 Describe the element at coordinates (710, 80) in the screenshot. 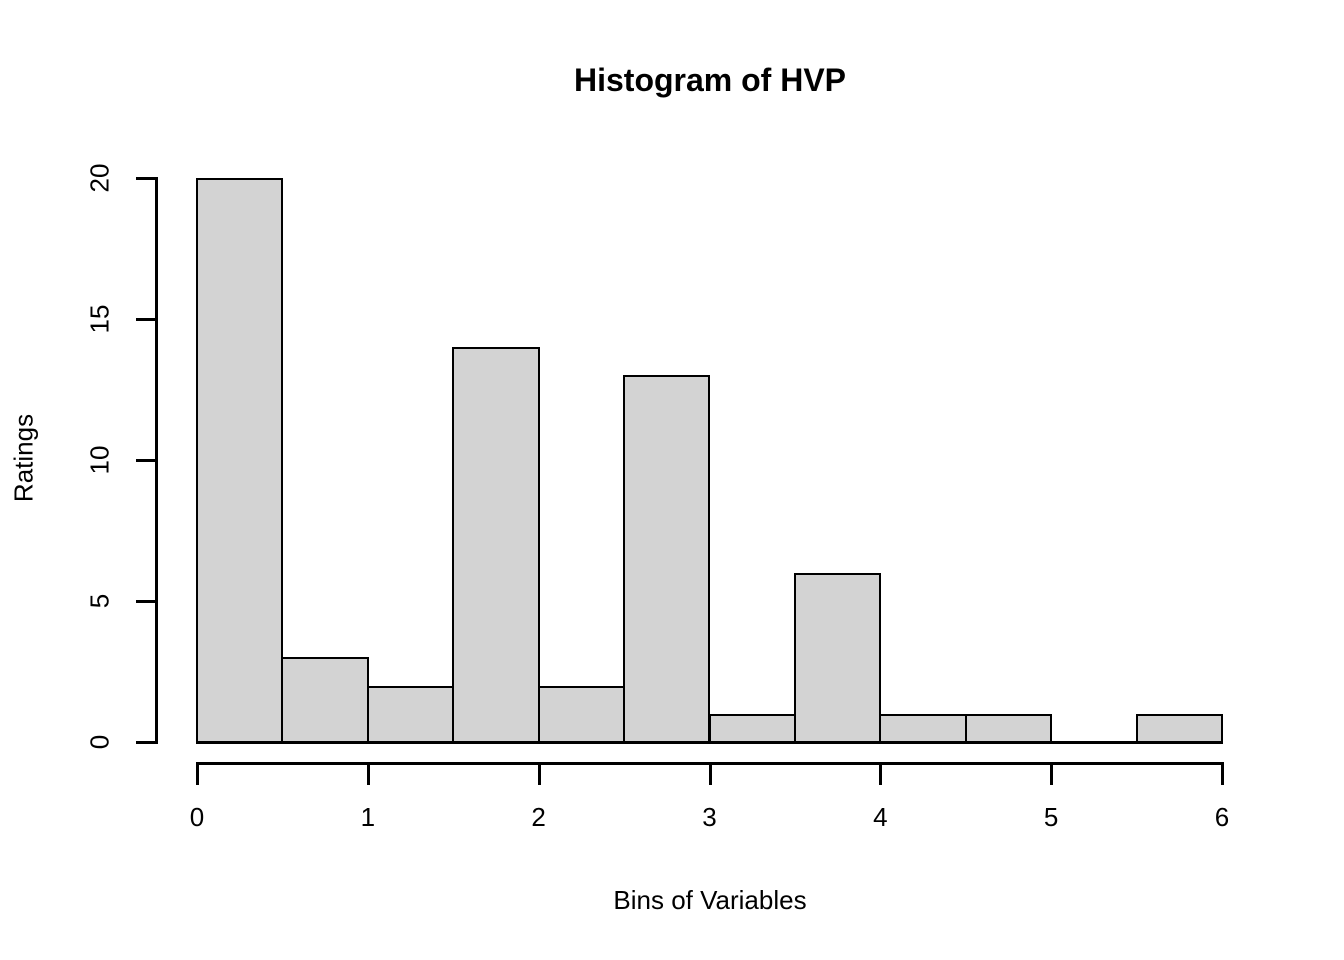

I see `chart-title: Histogram of HVP` at that location.